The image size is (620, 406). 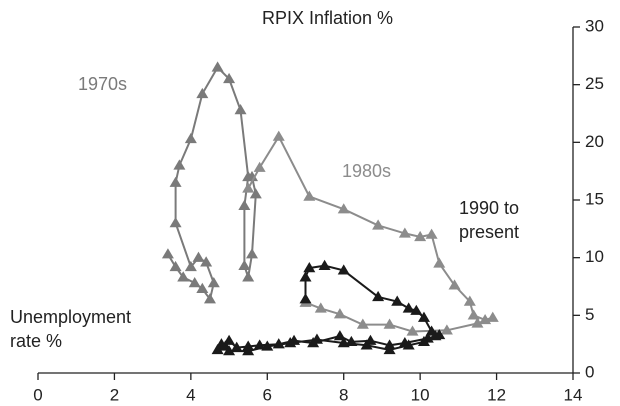 What do you see at coordinates (594, 198) in the screenshot?
I see `y-tick-label: 15` at bounding box center [594, 198].